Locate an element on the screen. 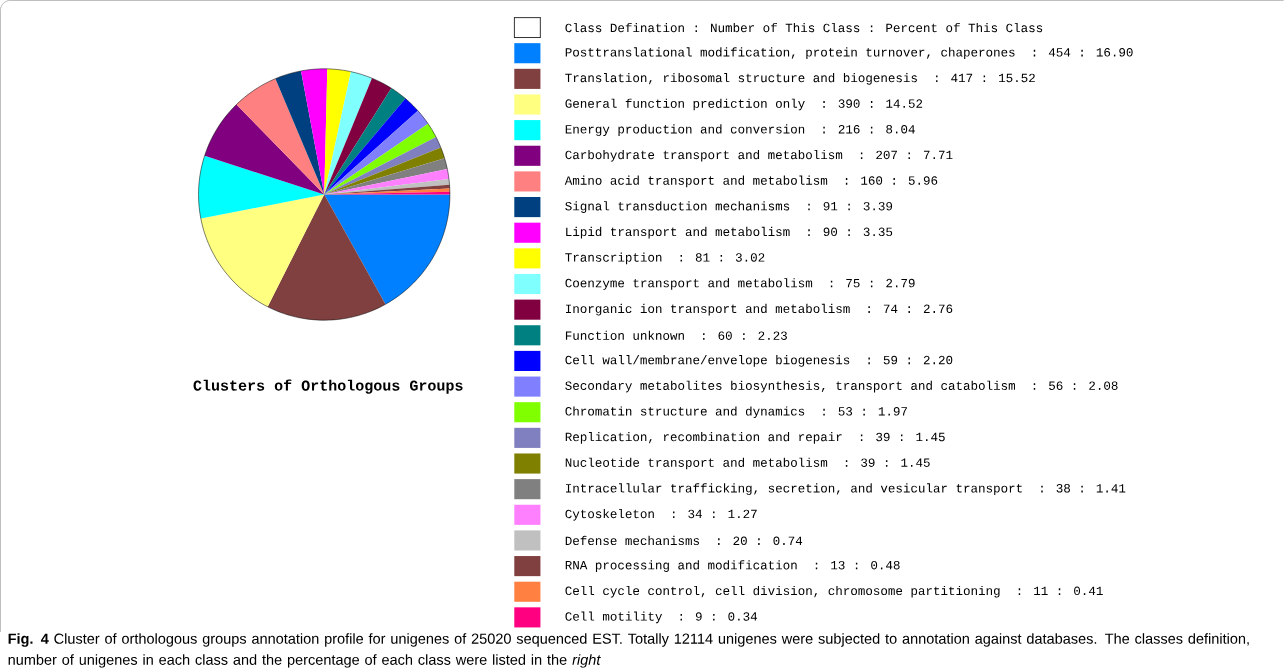  data-label: : 9 : 0.34 is located at coordinates (719, 616).